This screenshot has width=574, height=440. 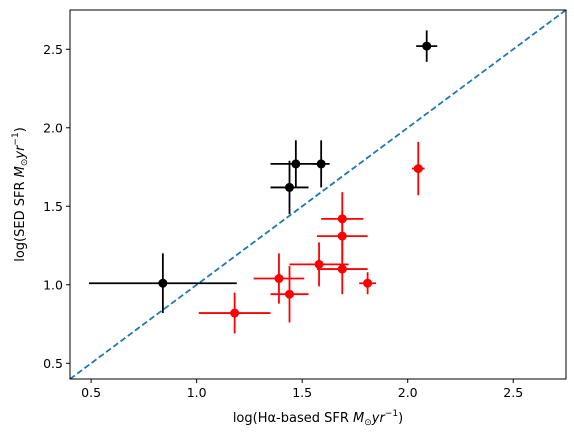 I want to click on y-axis-label: log(SED SFR M⊙yr−1), so click(x=20, y=194).